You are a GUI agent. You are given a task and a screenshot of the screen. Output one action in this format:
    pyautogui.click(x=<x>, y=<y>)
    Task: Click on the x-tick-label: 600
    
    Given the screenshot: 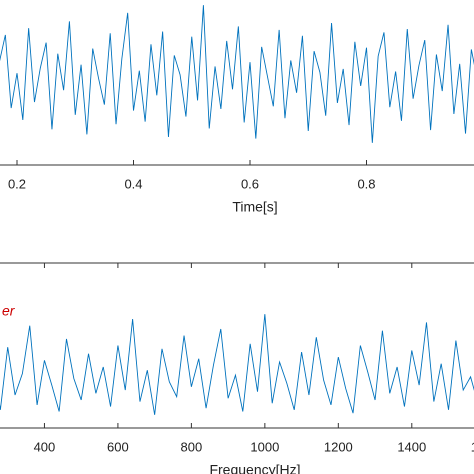 What is the action you would take?
    pyautogui.click(x=118, y=446)
    